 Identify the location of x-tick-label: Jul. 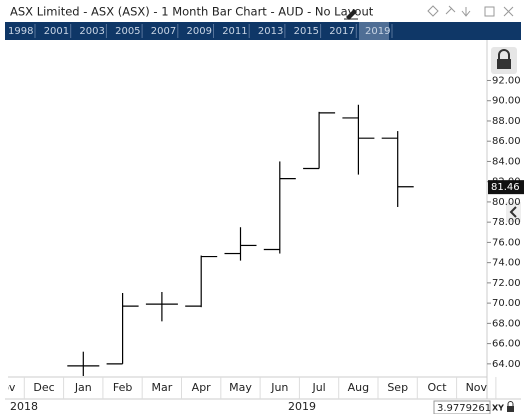
(318, 387).